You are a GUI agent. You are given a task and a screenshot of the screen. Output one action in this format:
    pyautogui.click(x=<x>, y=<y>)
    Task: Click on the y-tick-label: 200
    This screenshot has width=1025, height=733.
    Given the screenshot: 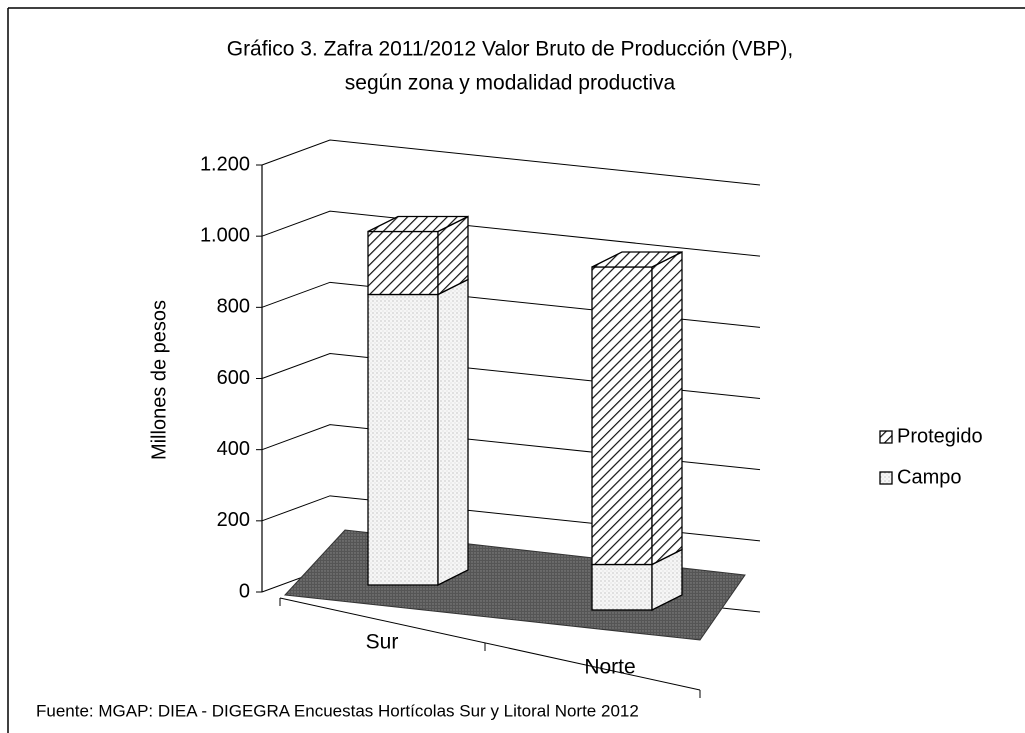 What is the action you would take?
    pyautogui.click(x=233, y=520)
    